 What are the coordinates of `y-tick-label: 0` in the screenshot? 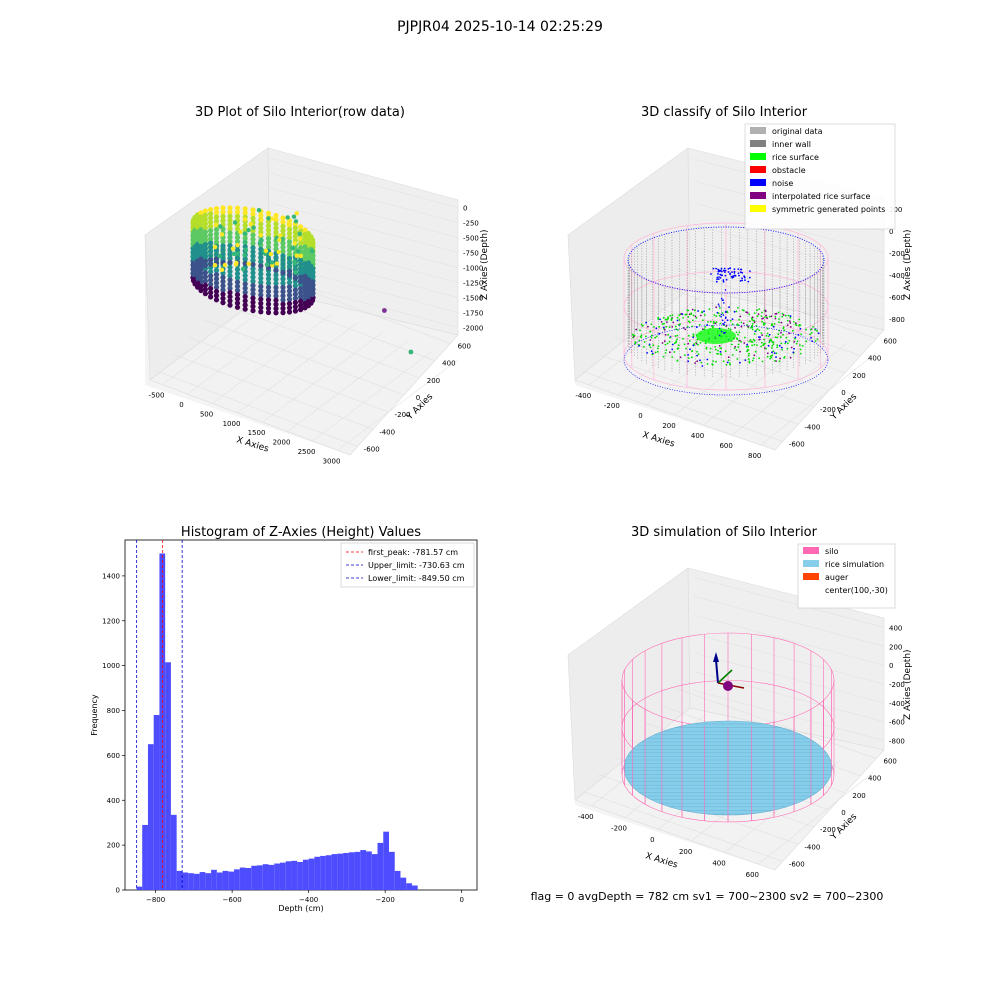 It's located at (118, 891).